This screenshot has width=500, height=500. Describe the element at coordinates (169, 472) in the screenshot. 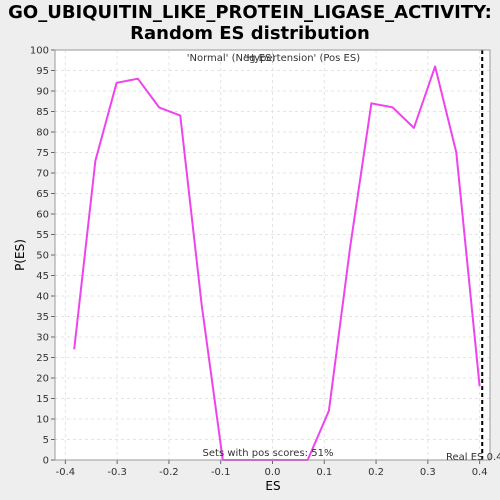

I see `x-tick-label: -0.2` at that location.